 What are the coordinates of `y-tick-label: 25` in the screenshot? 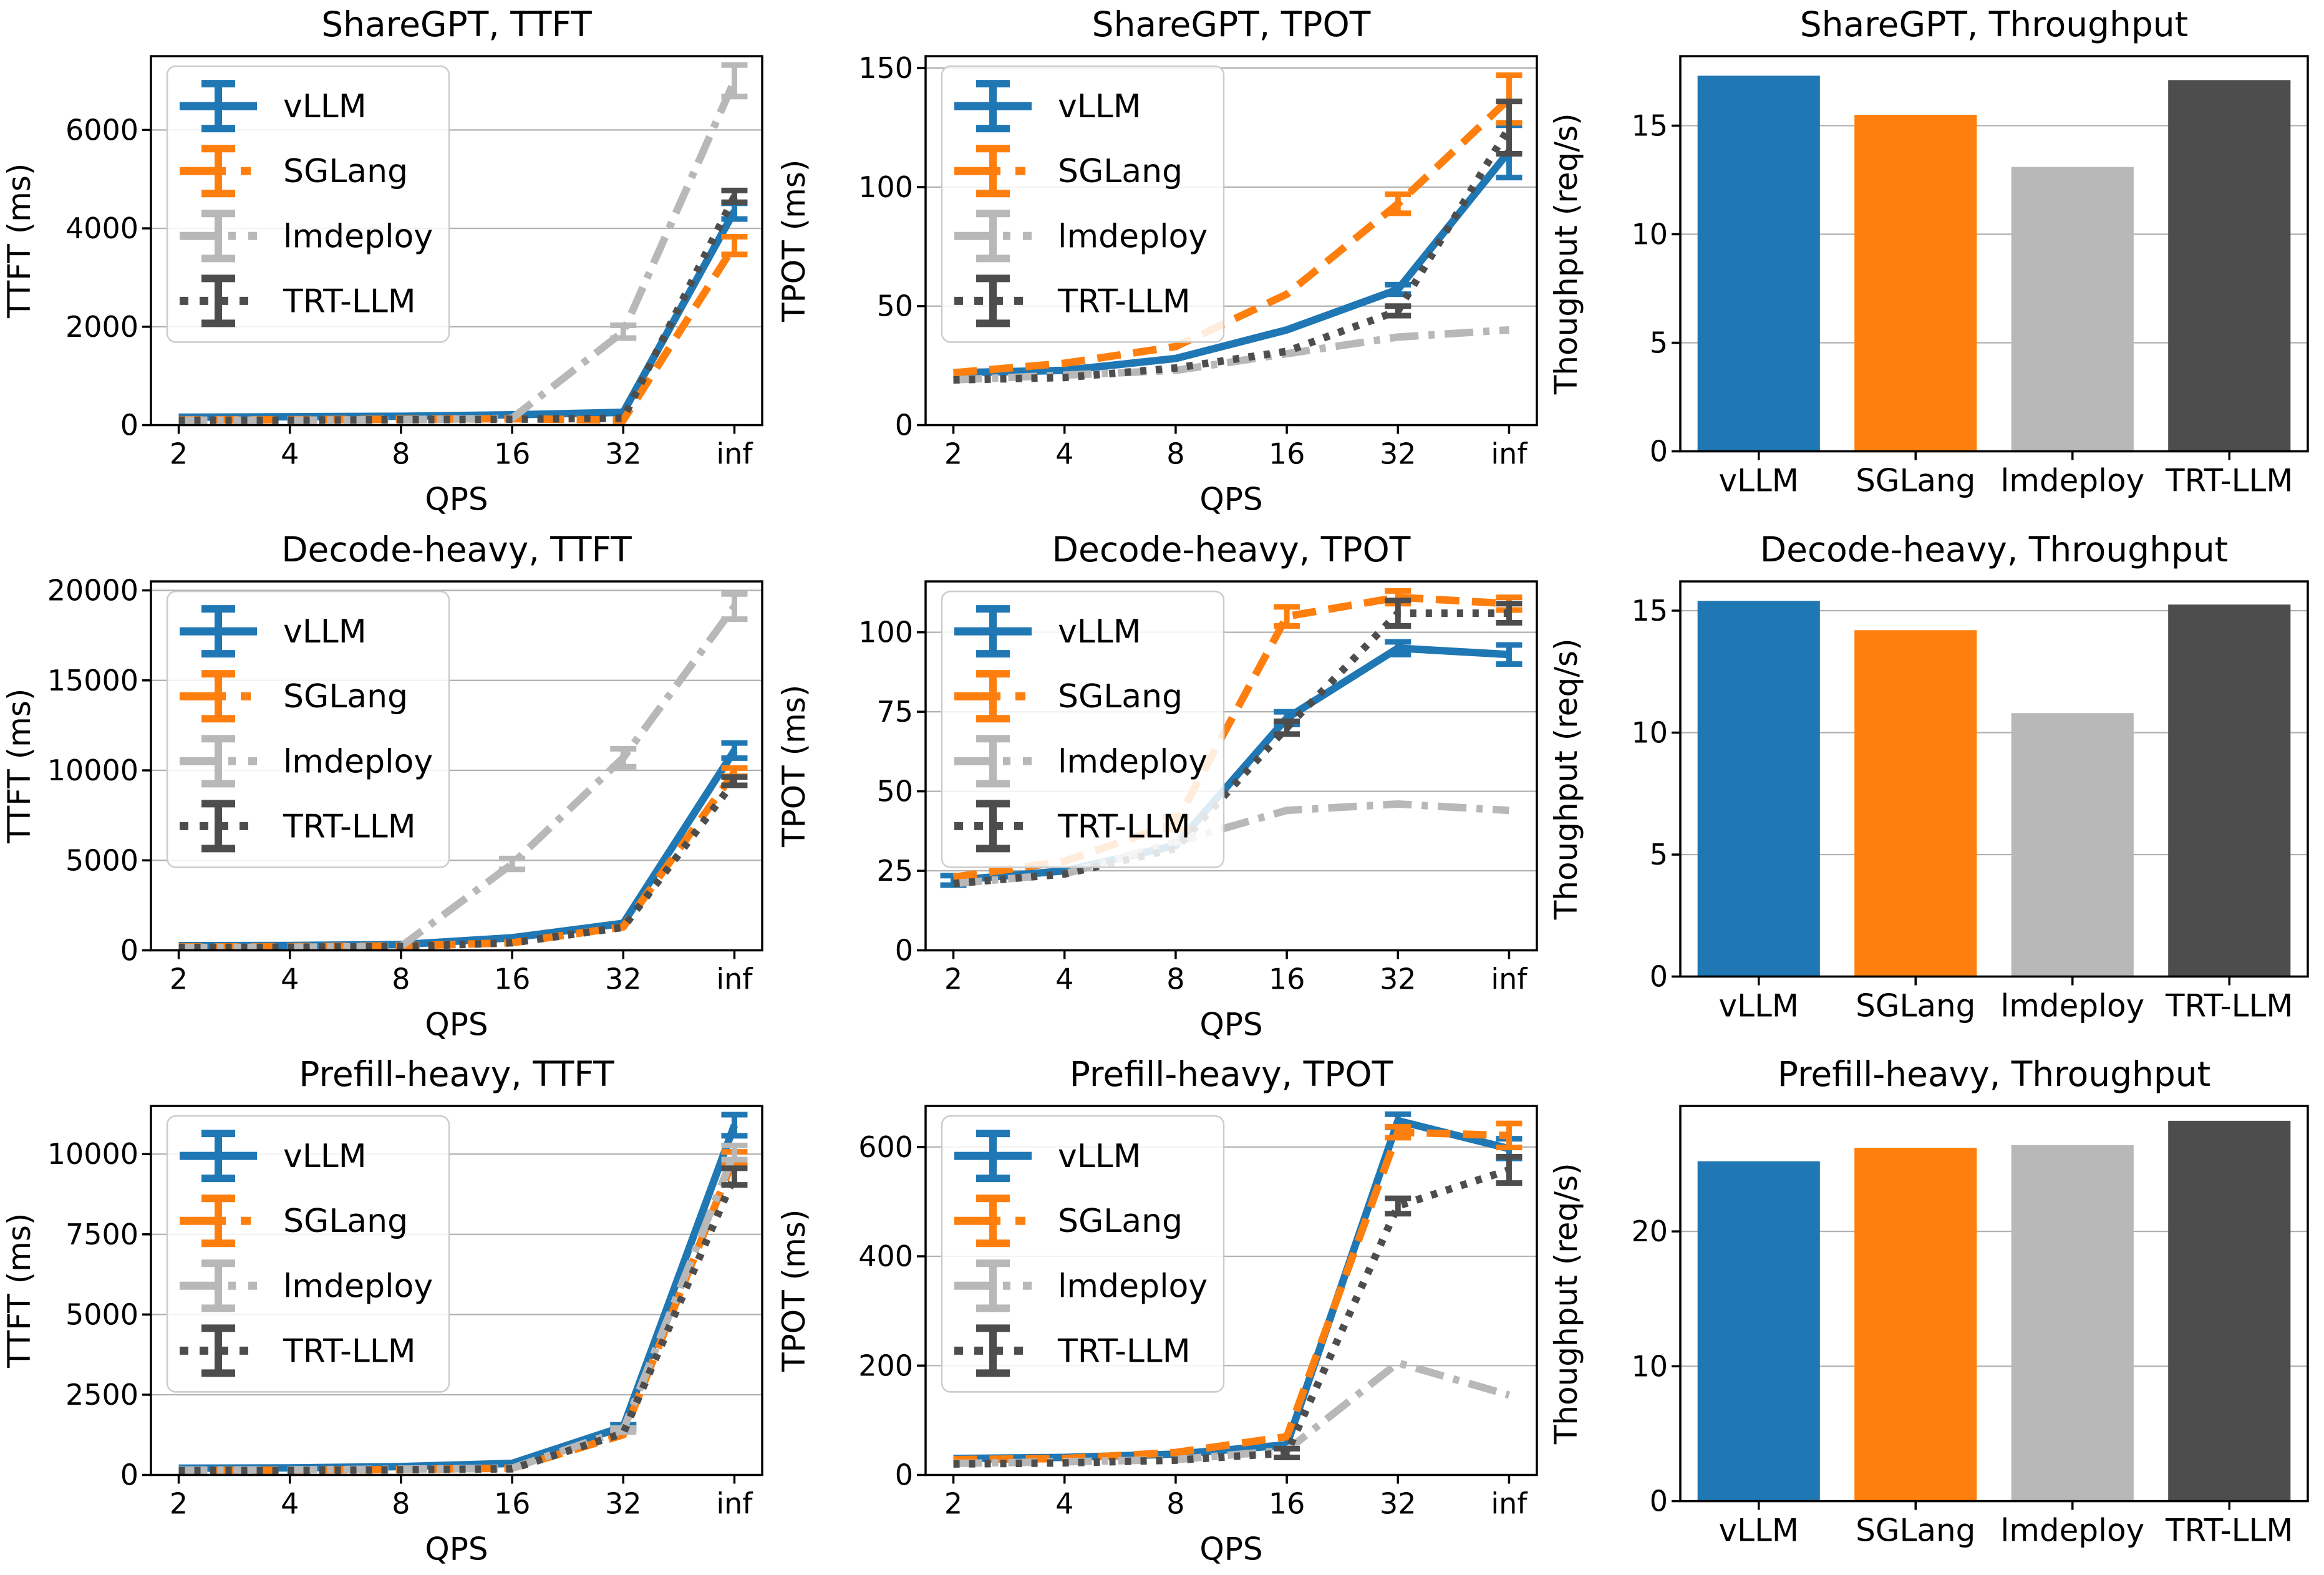 It's located at (894, 871).